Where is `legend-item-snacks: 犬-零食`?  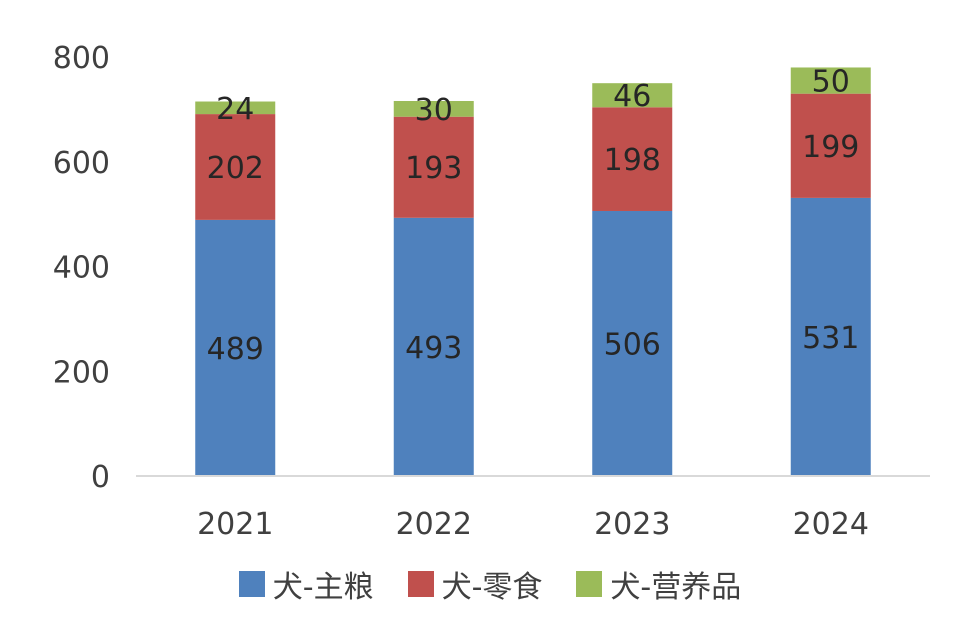 legend-item-snacks: 犬-零食 is located at coordinates (475, 584).